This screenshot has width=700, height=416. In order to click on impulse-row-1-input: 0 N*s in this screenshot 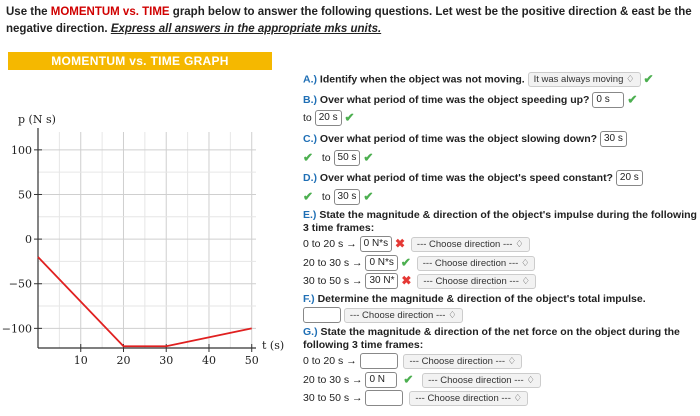, I will do `click(376, 244)`.